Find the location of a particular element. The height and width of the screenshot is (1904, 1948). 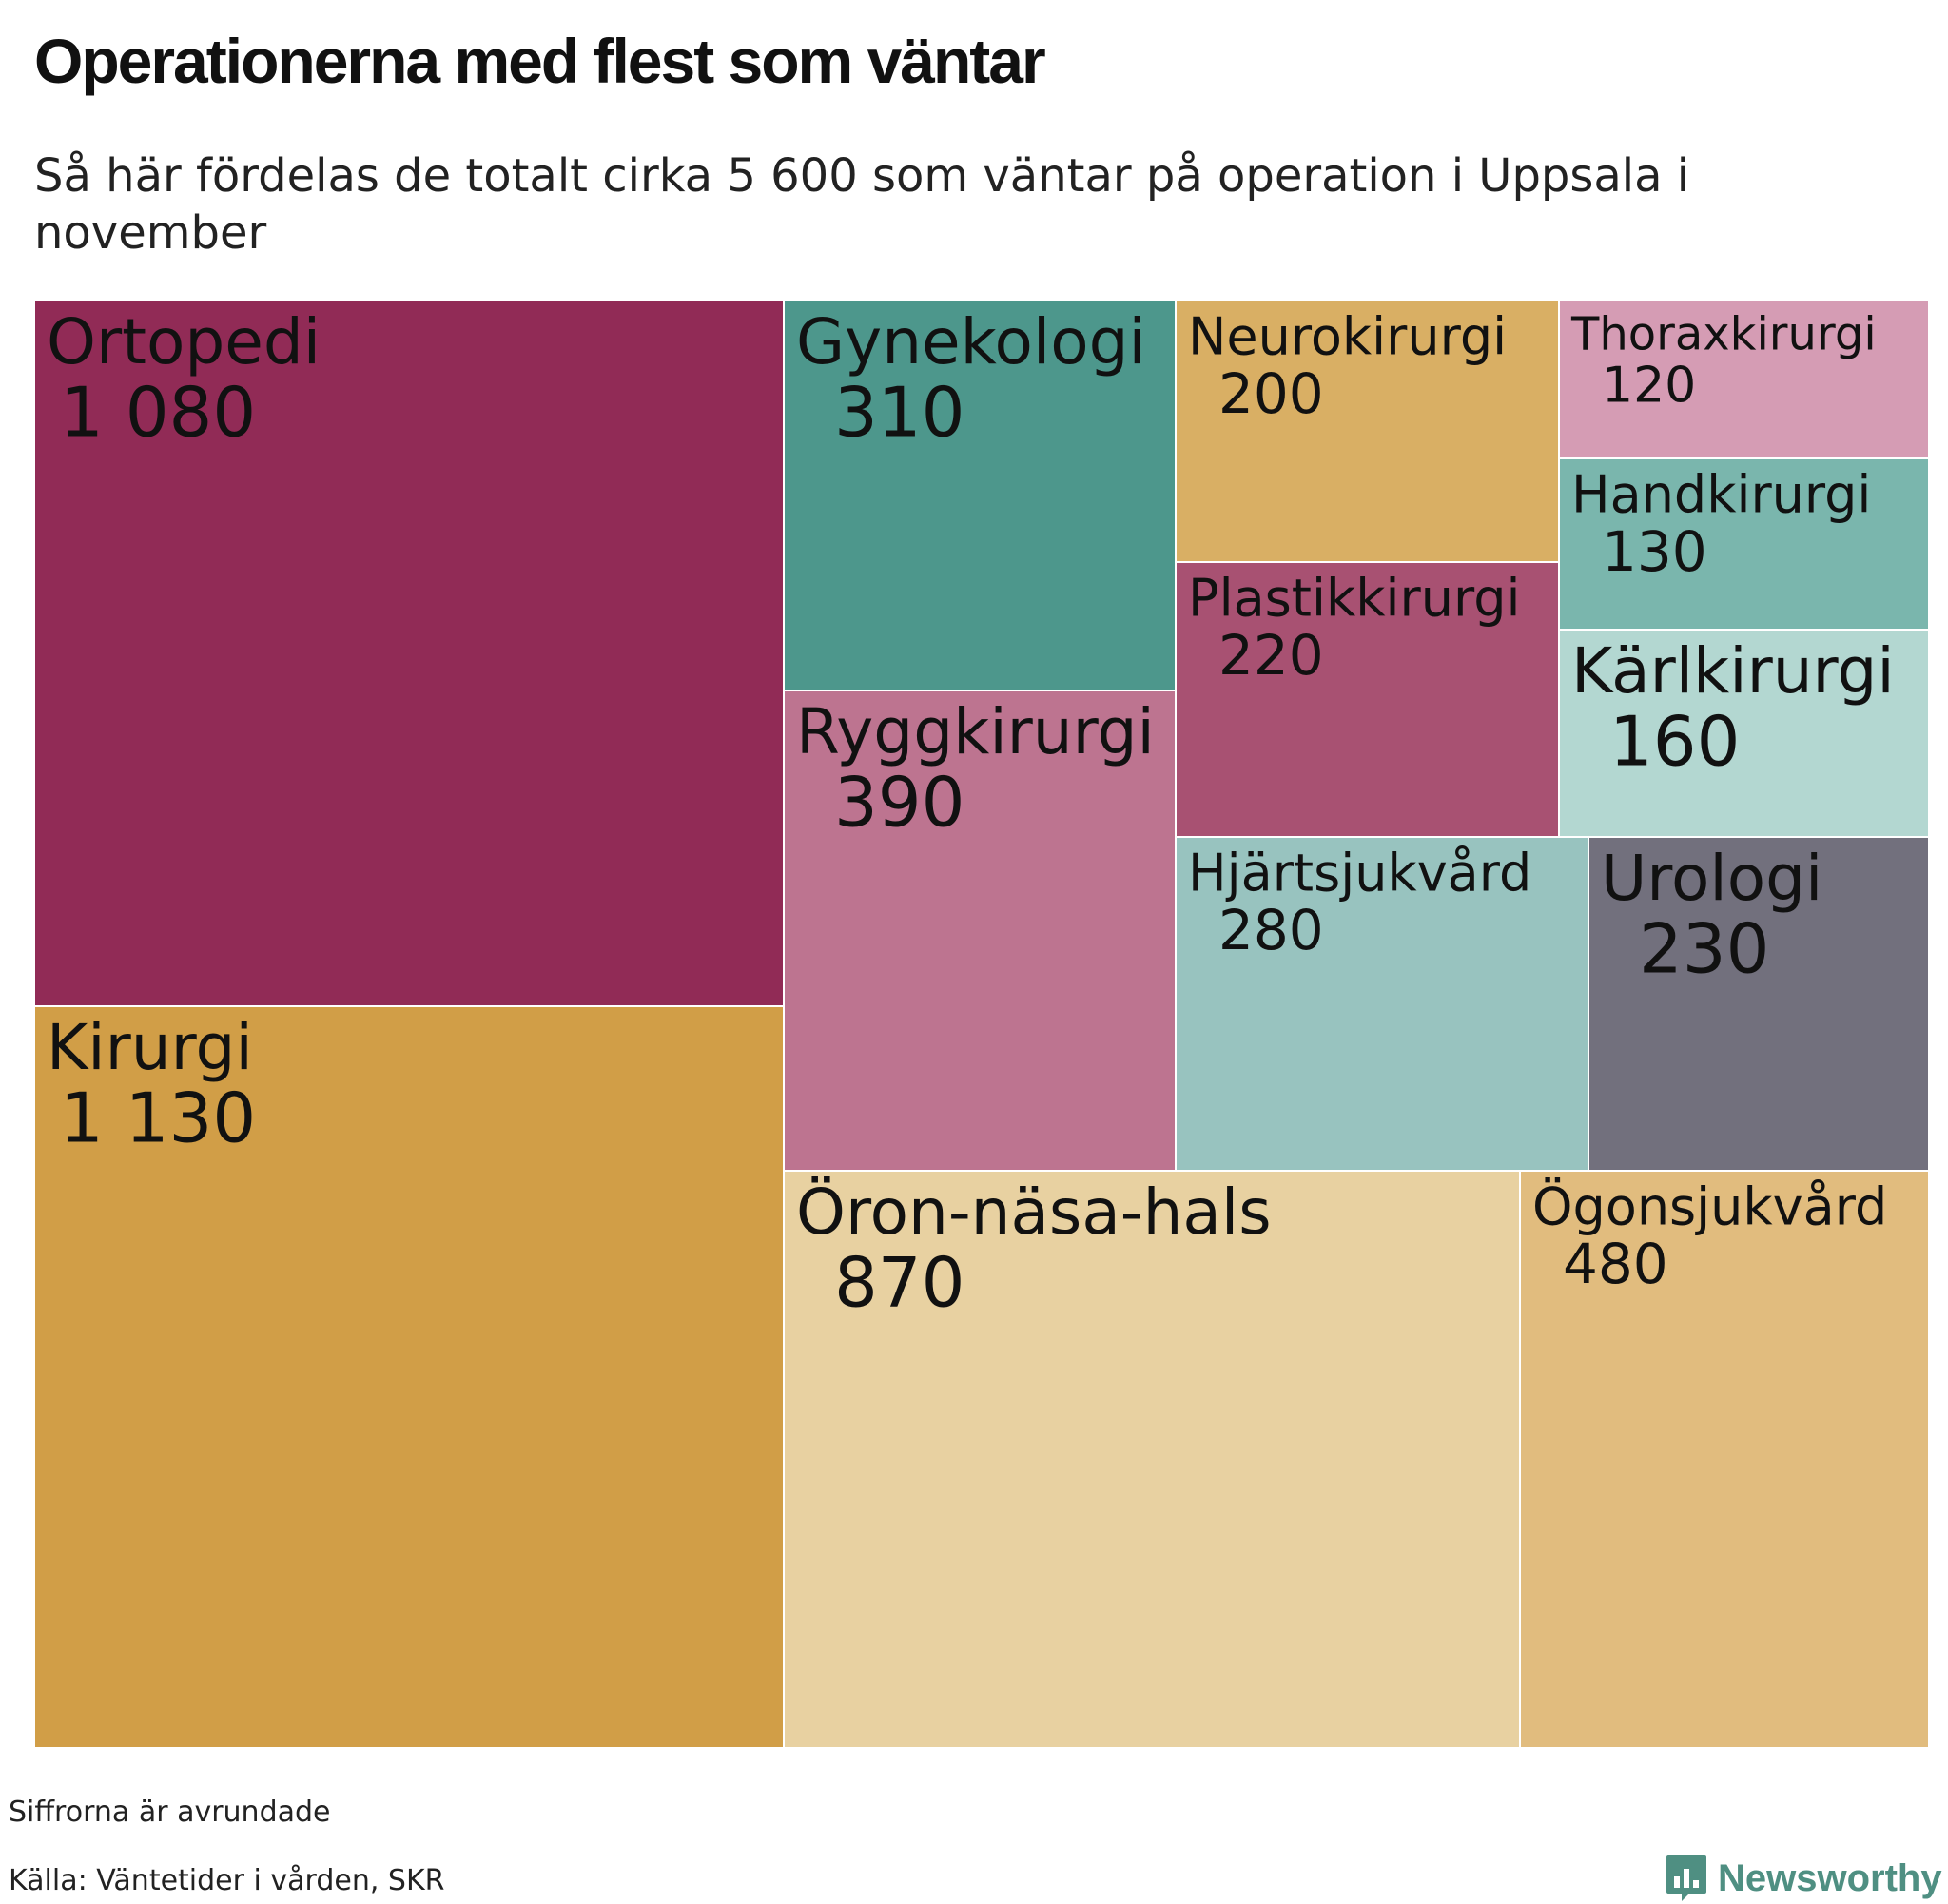

treemap-value-karlkirurgi: 160 is located at coordinates (1675, 742).